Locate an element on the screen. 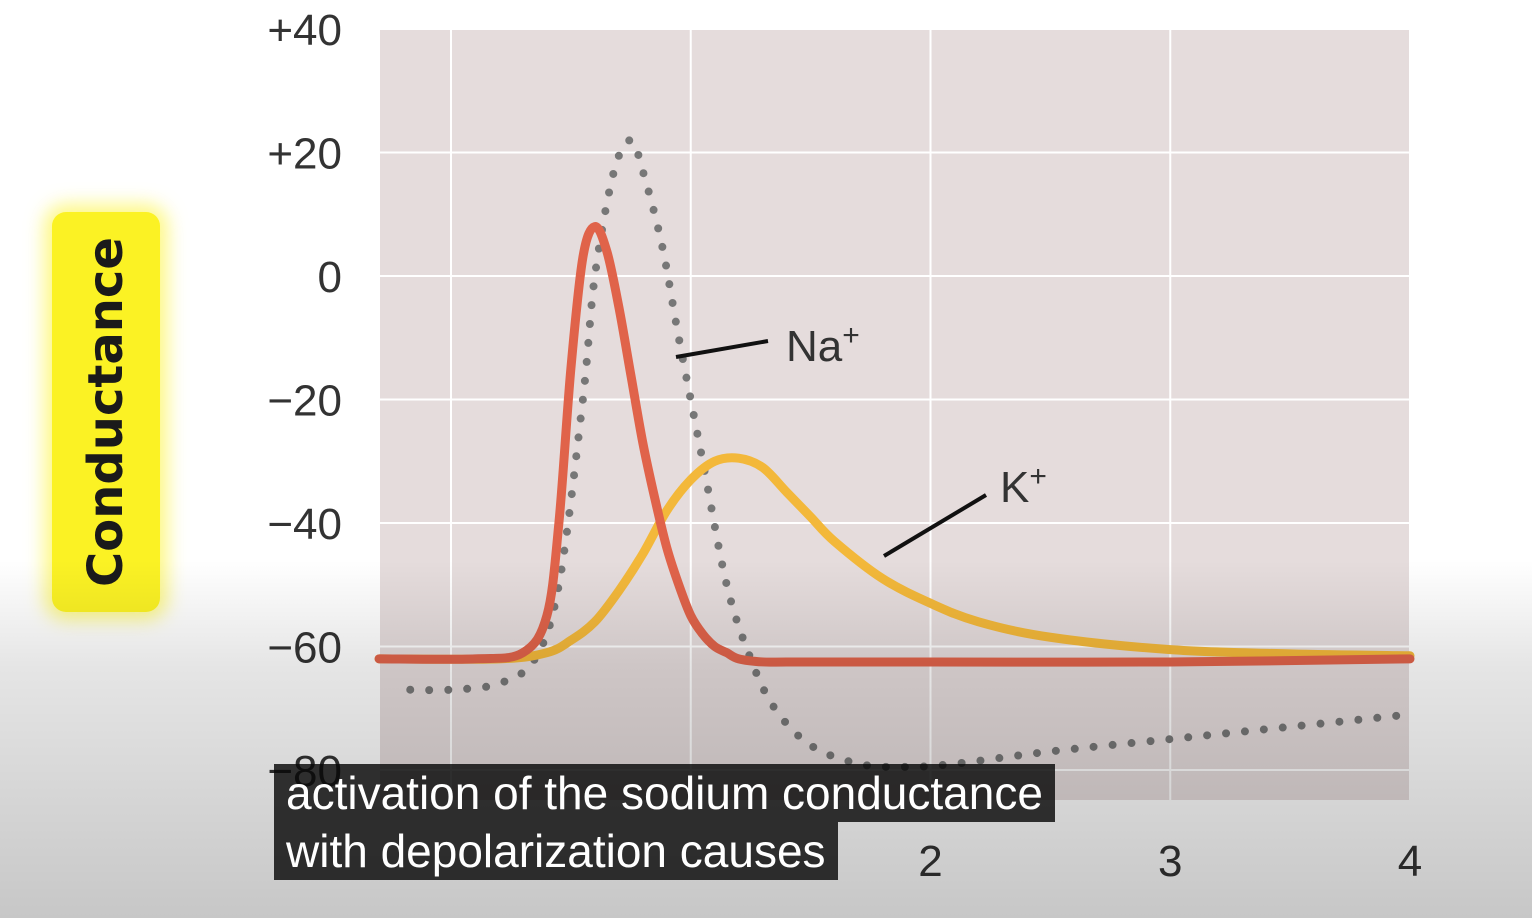  caption-line-2: with depolarization causes is located at coordinates (556, 851).